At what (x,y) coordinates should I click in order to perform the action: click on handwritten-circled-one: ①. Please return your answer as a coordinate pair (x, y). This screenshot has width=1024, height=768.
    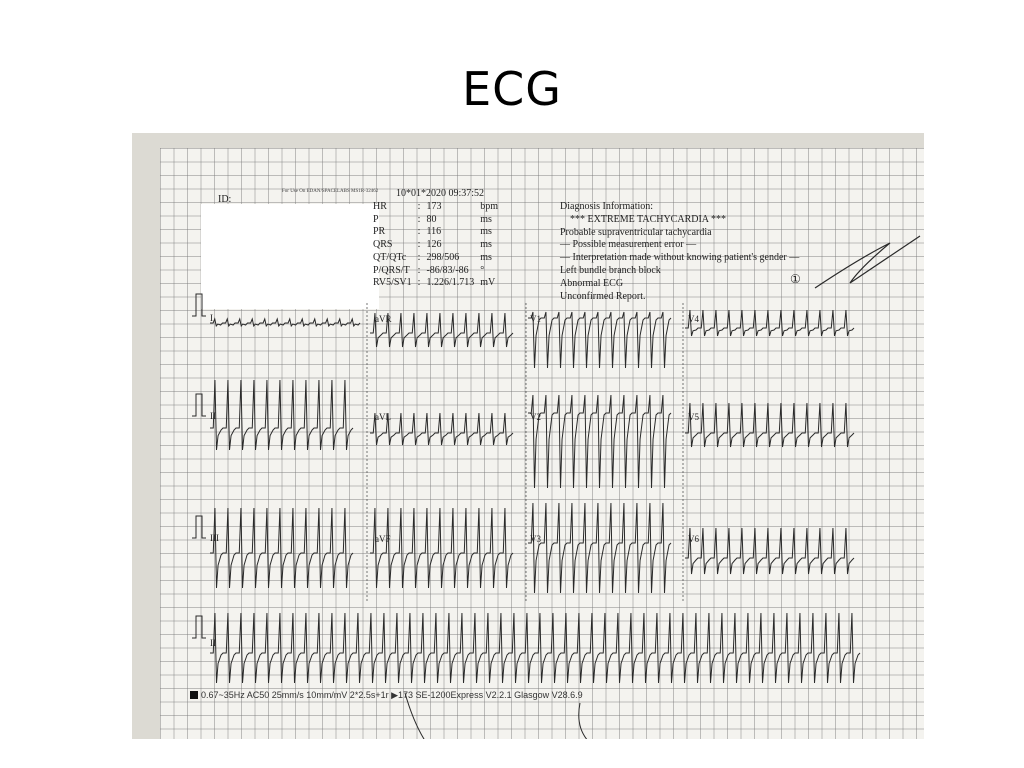
    Looking at the image, I should click on (795, 279).